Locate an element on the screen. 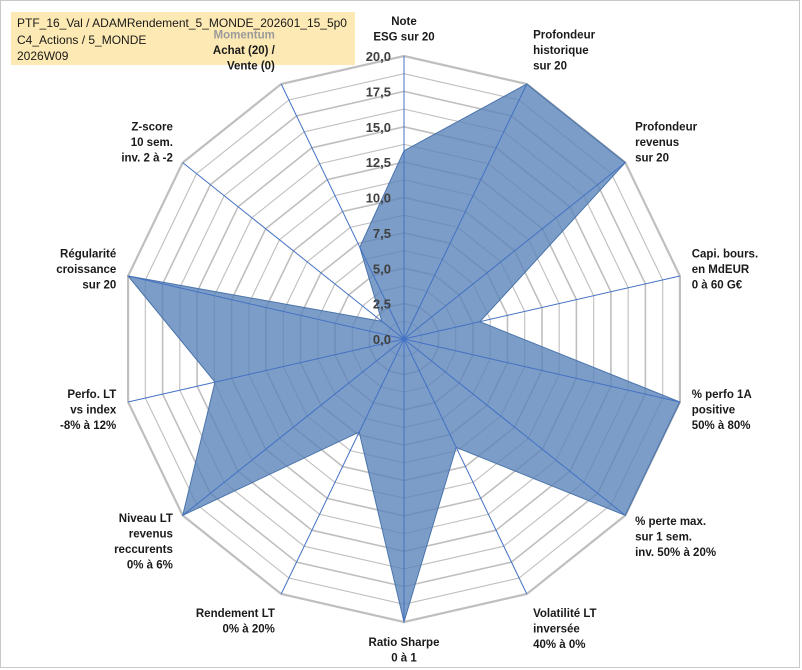 This screenshot has width=802, height=670. tick-label: 7,5 is located at coordinates (382, 233).